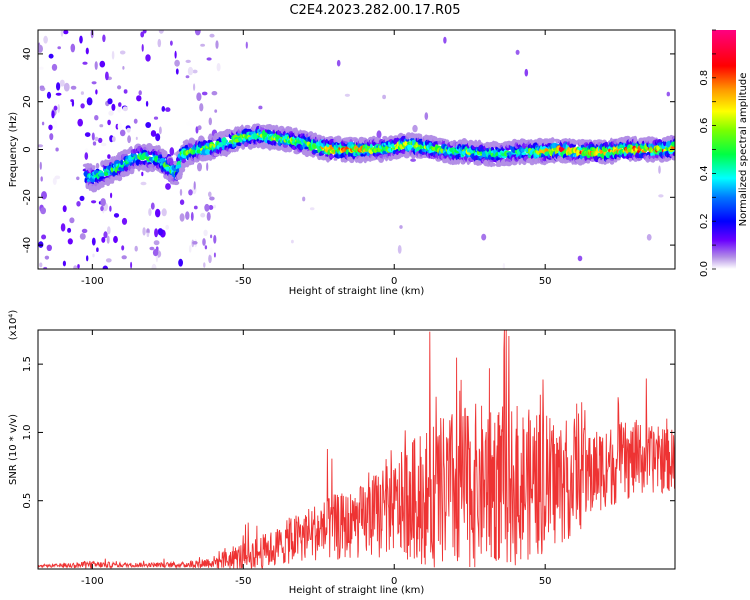  I want to click on x-tick-label: -50, so click(243, 281).